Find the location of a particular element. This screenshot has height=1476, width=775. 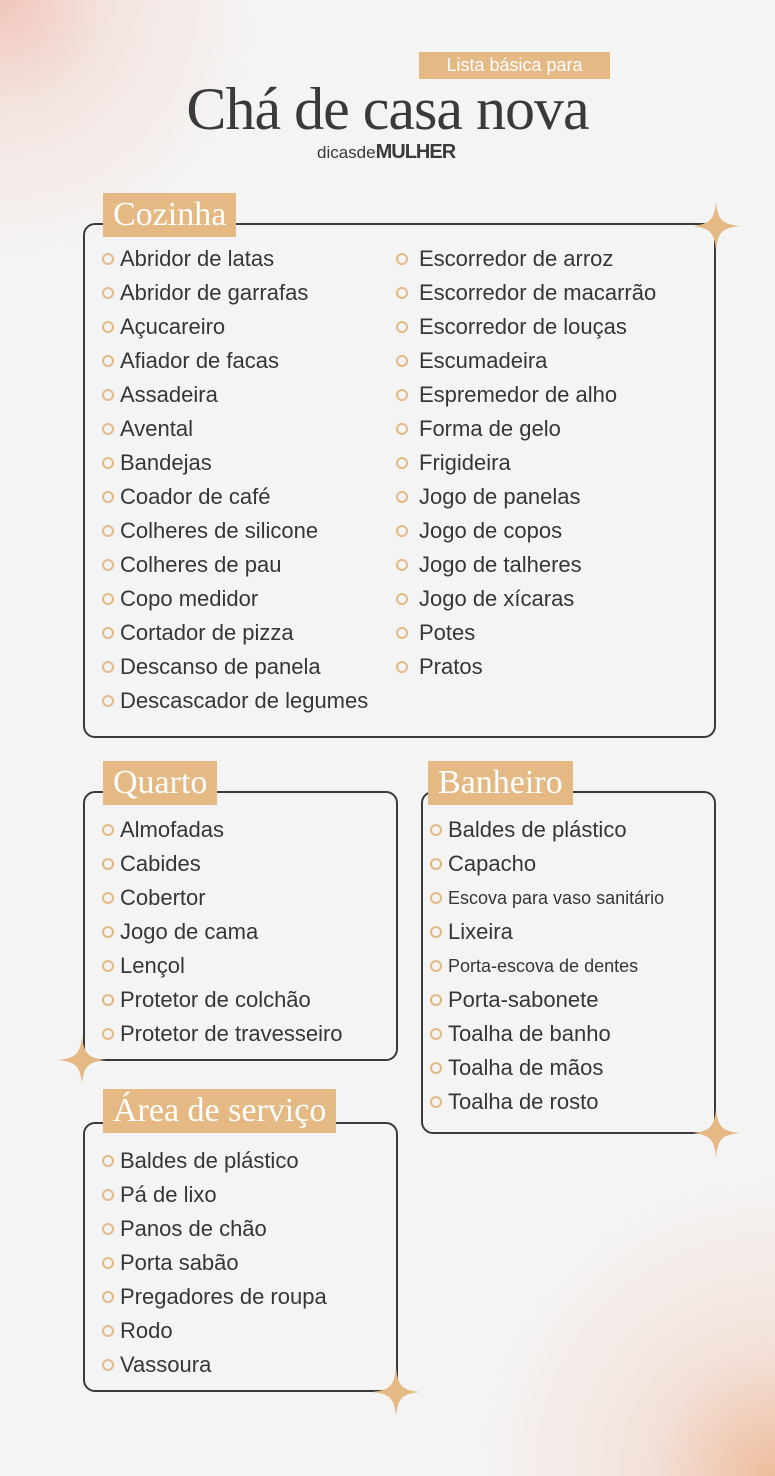

list-item-label: Colheres de silicone is located at coordinates (219, 530).